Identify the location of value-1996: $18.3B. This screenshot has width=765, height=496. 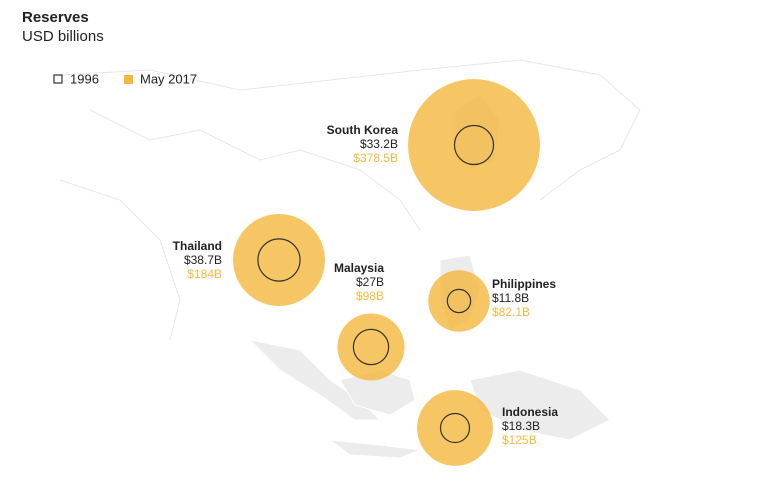
(521, 426).